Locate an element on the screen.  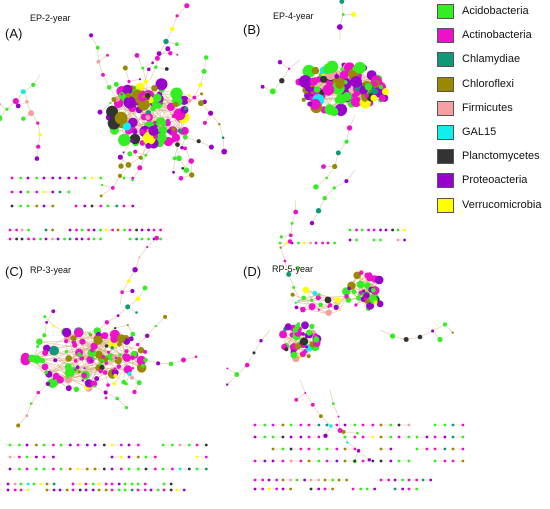
legend-item-acidobacteria: Acidobacteria is located at coordinates (493, 14).